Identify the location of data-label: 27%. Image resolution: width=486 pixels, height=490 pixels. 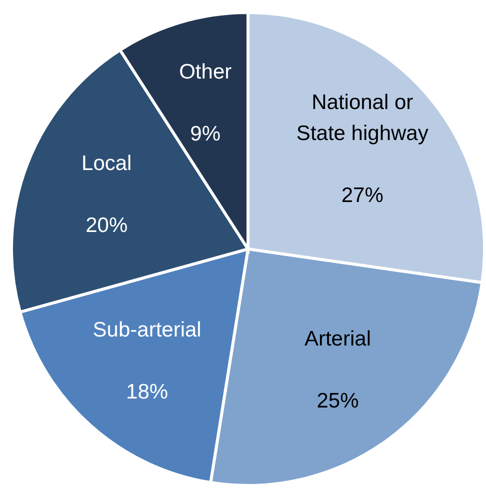
(362, 196).